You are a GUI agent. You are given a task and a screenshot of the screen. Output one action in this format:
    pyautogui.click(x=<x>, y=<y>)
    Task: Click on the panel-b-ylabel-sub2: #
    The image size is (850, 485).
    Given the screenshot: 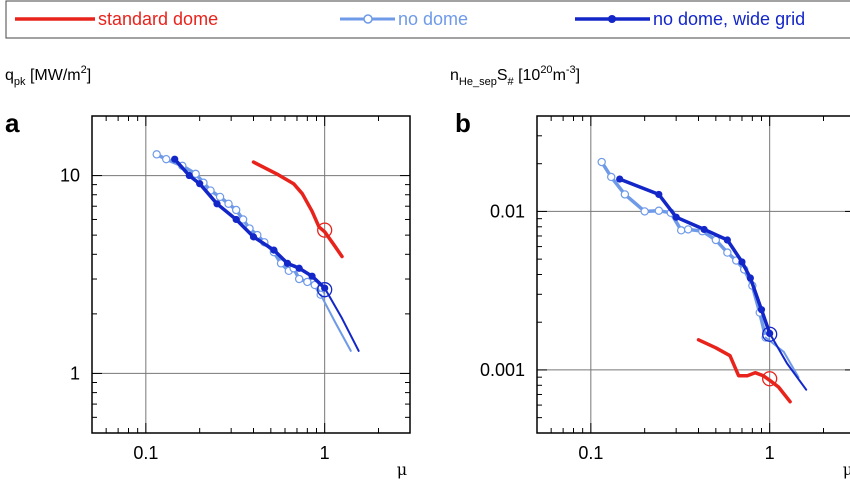 What is the action you would take?
    pyautogui.click(x=511, y=82)
    